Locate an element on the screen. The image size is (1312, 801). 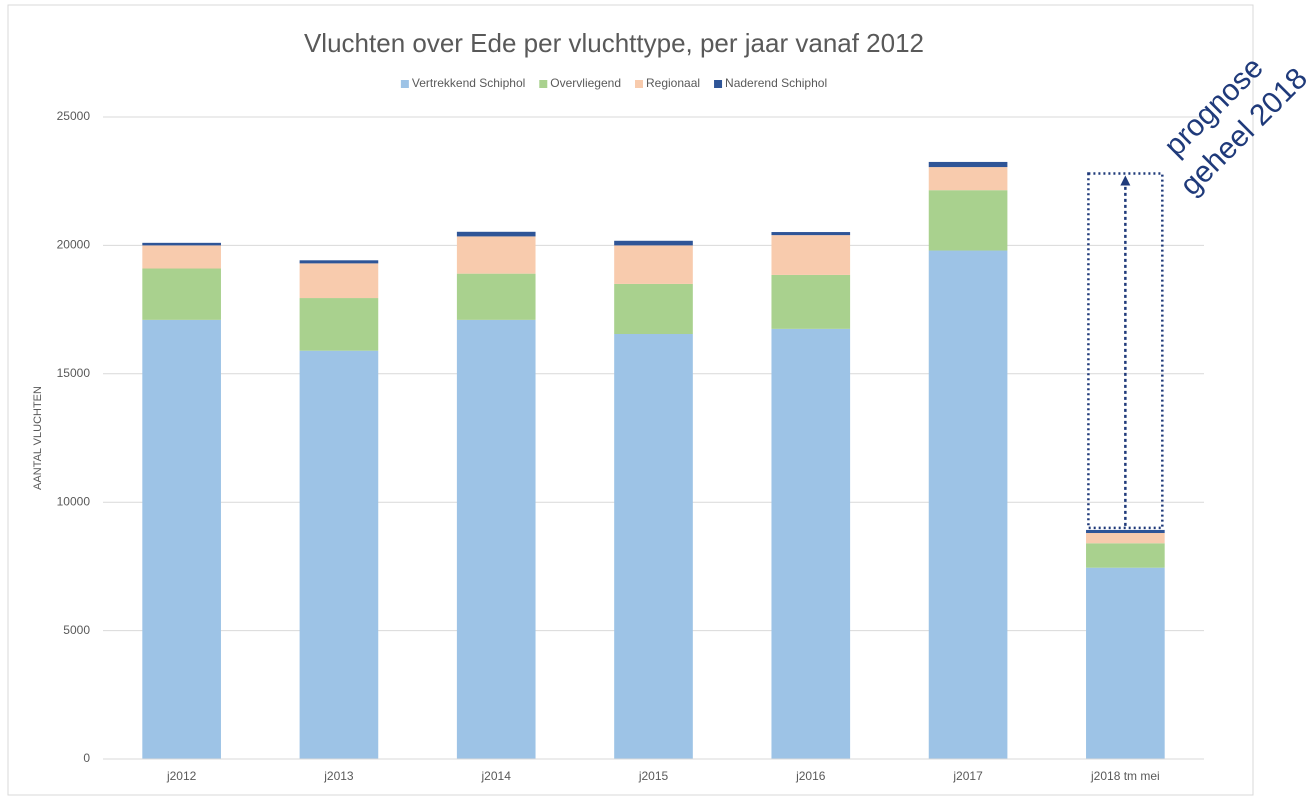
y-axis-title: AANTAL VLUCHTEN is located at coordinates (38, 438).